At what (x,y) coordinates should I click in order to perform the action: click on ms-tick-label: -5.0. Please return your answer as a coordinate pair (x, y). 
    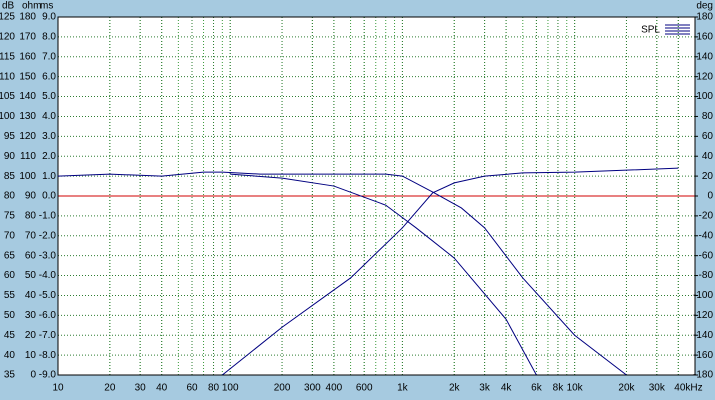
    Looking at the image, I should click on (48, 295).